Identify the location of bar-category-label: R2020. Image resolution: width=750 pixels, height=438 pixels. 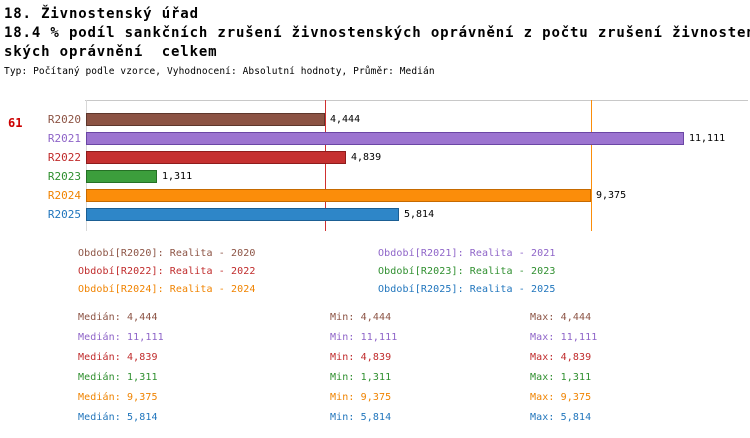
(64, 119).